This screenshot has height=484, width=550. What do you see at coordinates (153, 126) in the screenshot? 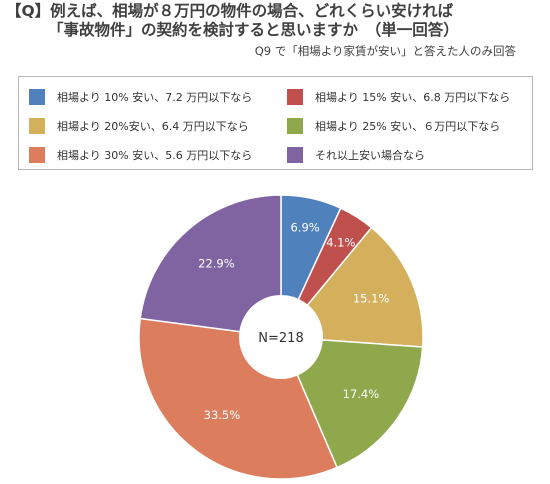
I see `legend-label: 相場より 20%安い、6.4 万円以下なら` at bounding box center [153, 126].